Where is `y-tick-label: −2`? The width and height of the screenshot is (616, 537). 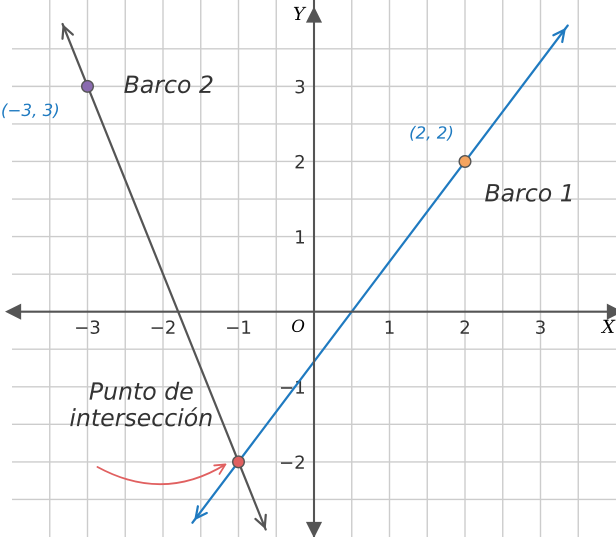
y-tick-label: −2 is located at coordinates (292, 462).